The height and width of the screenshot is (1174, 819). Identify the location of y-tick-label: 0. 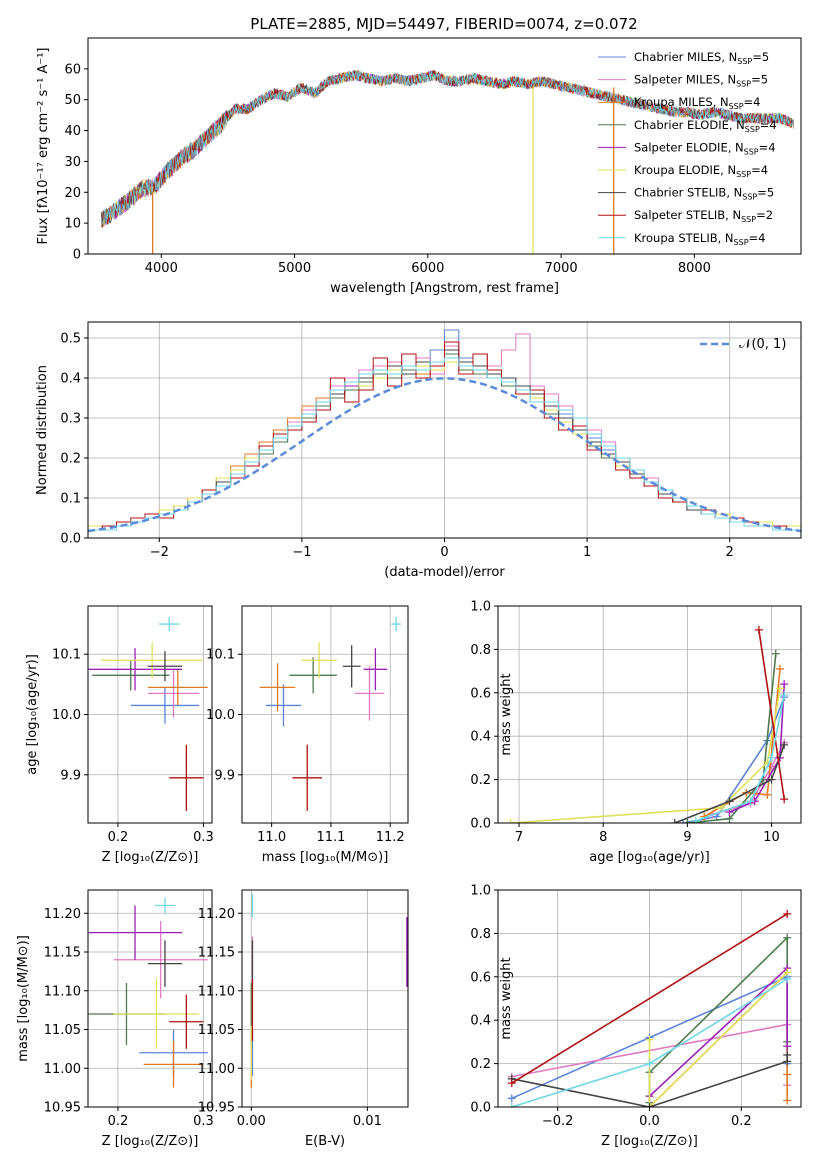
(77, 255).